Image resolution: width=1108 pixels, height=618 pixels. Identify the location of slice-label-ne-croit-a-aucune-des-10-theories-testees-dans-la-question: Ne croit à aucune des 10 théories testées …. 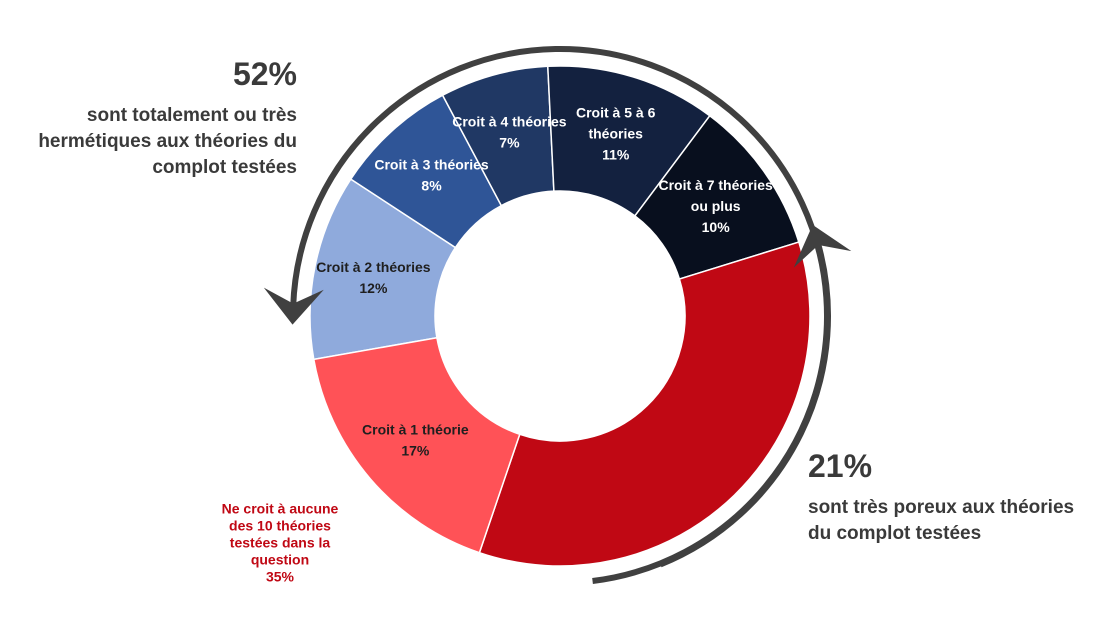
(280, 542).